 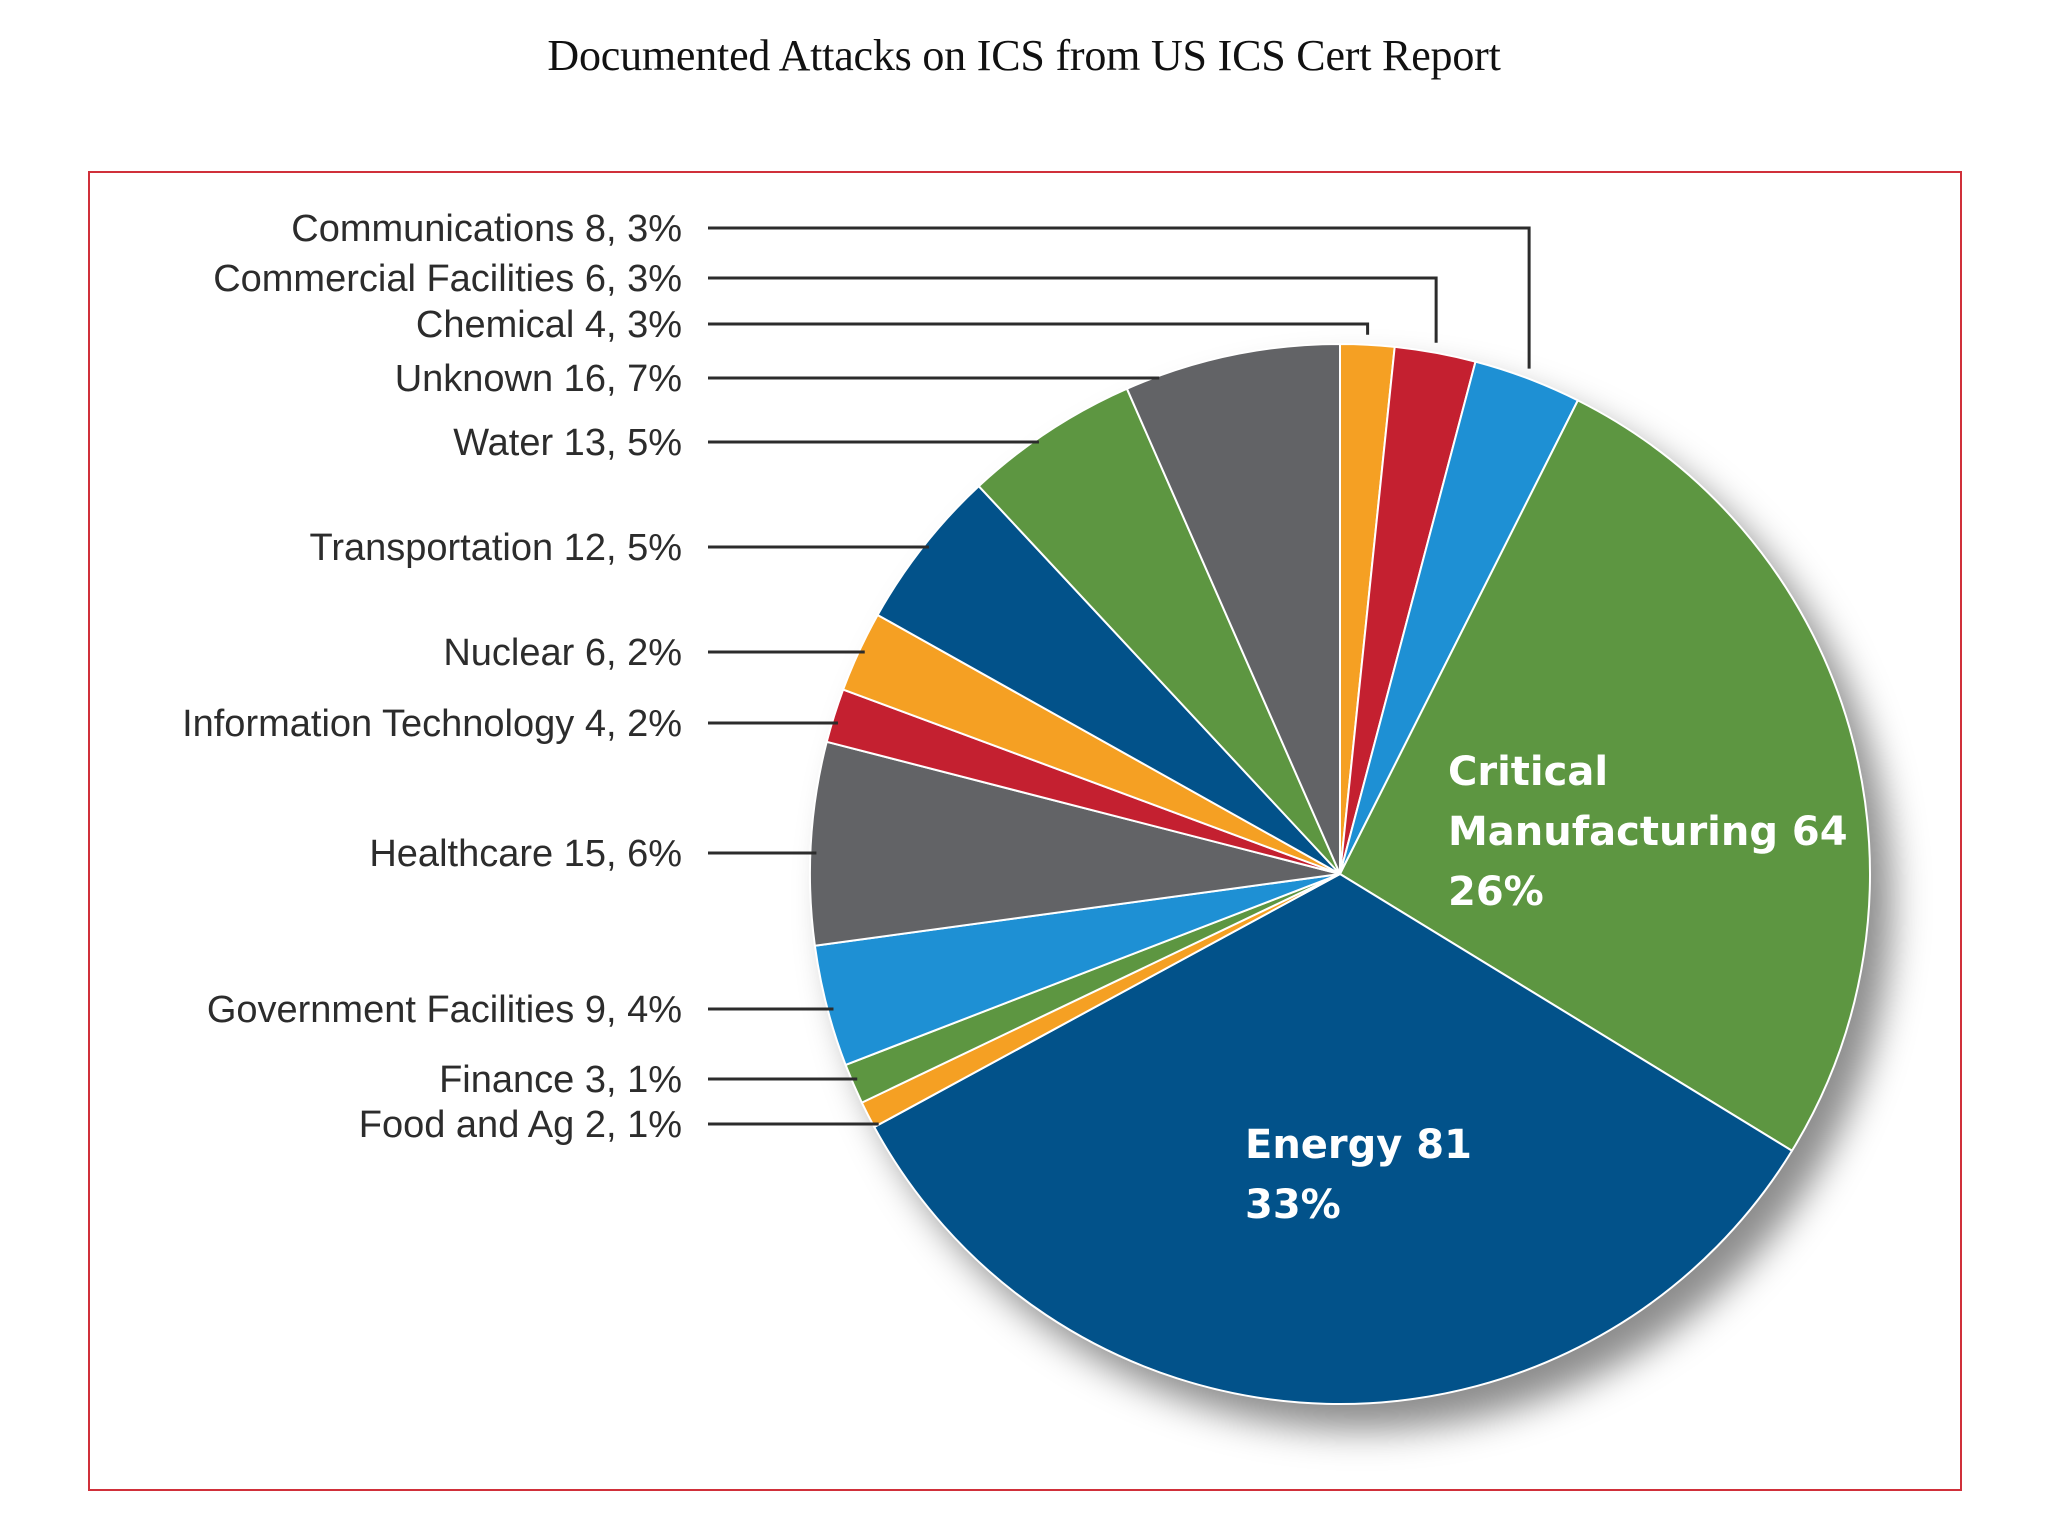 What do you see at coordinates (525, 854) in the screenshot?
I see `slice-label-healthcare: Healthcare 15, 6%` at bounding box center [525, 854].